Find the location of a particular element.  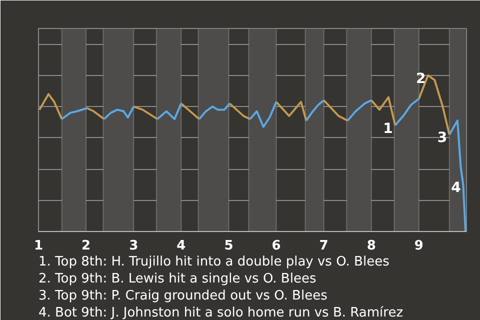

x-tick-label: 8 is located at coordinates (371, 246).